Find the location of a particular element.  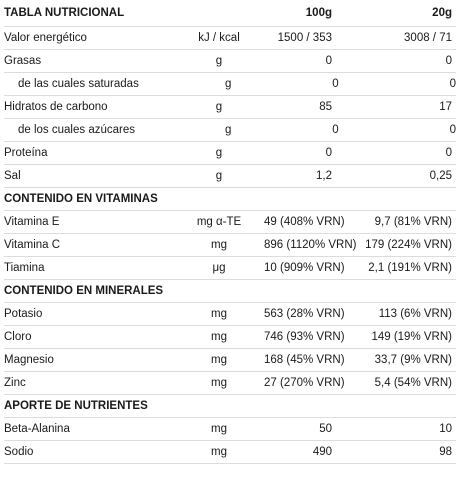

row-name: Cloro is located at coordinates (18, 337).